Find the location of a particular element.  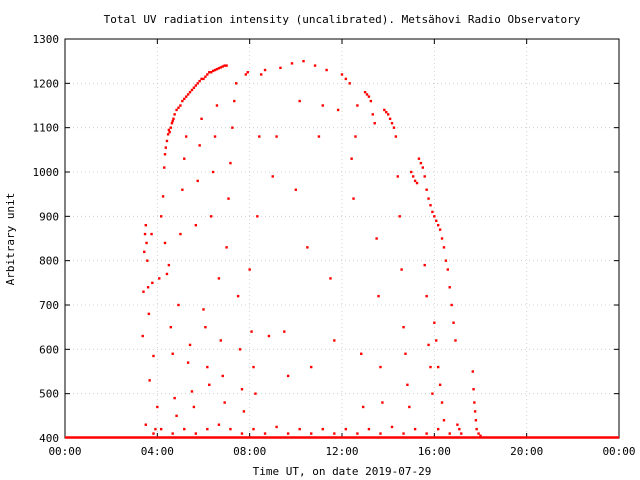

y-tick-label: 1200 is located at coordinates (46, 83).